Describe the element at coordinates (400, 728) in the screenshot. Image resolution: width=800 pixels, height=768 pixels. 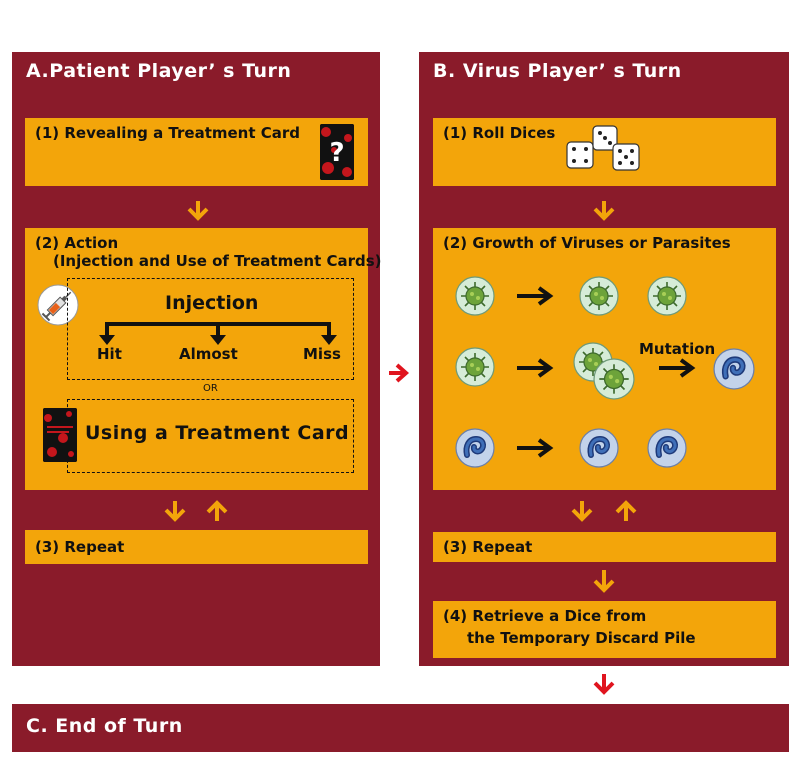
I see `end-of-turn-panel: C. End of Turn` at that location.